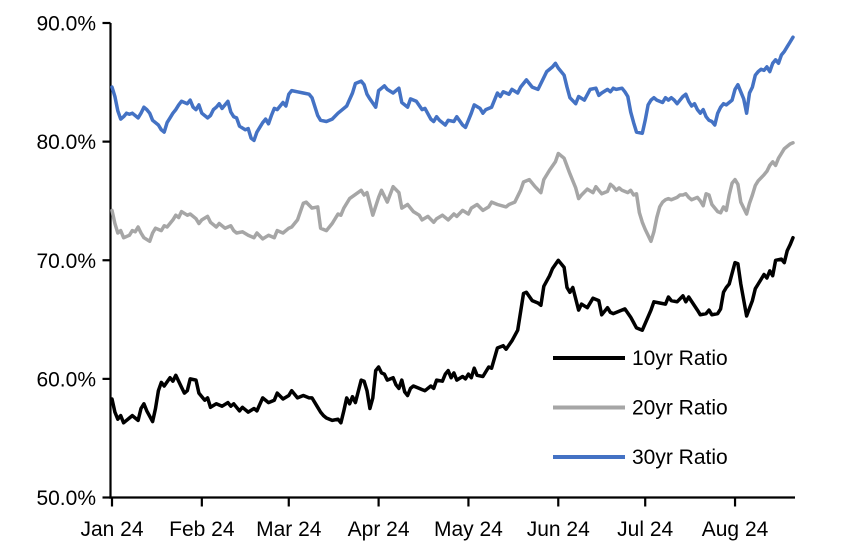 The height and width of the screenshot is (551, 852). What do you see at coordinates (111, 529) in the screenshot?
I see `x-tick-label: Jan 24` at bounding box center [111, 529].